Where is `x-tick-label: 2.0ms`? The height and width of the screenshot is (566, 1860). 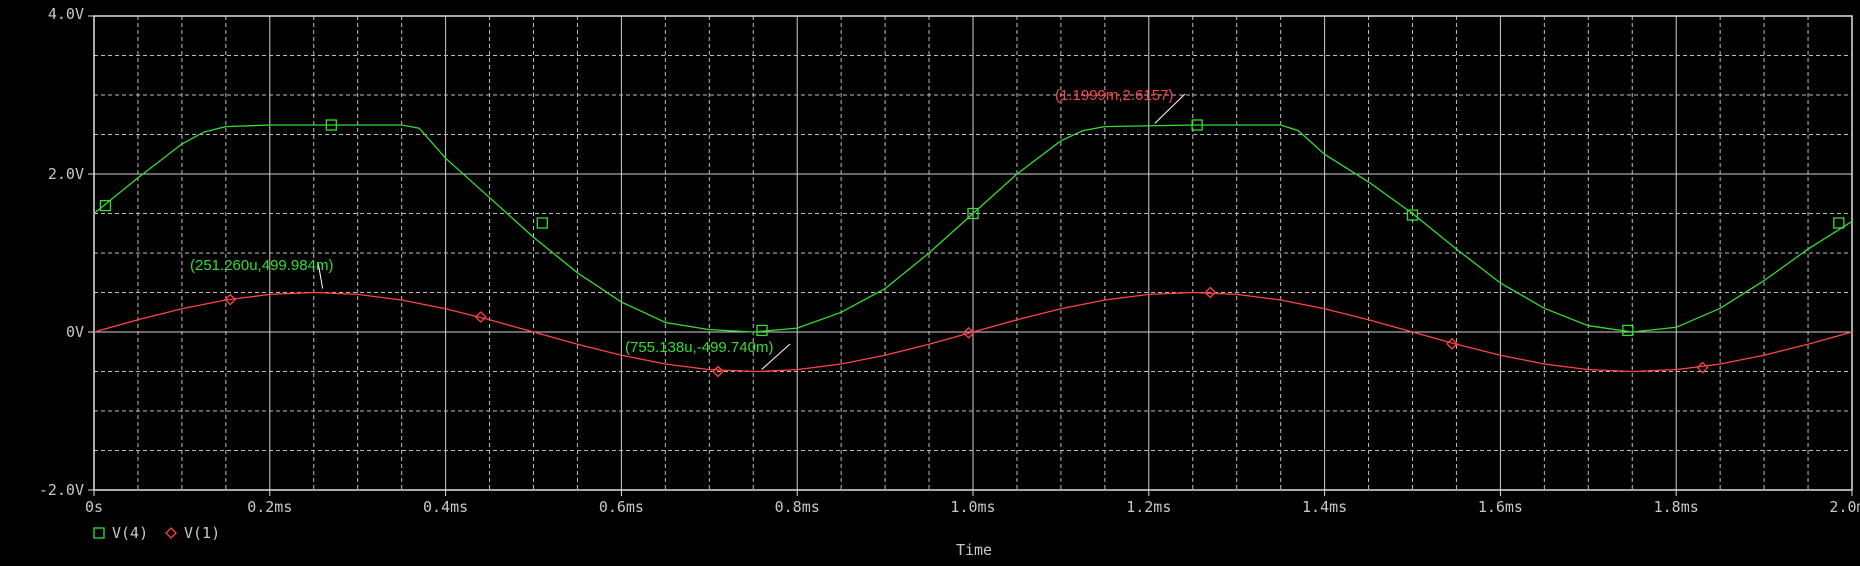
x-tick-label: 2.0ms is located at coordinates (1844, 507).